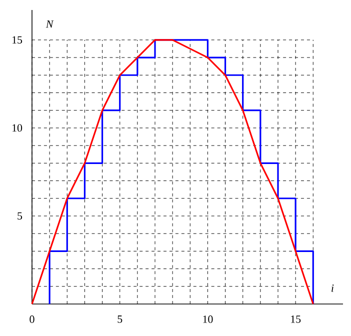 Image resolution: width=351 pixels, height=336 pixels. What do you see at coordinates (50, 24) in the screenshot?
I see `y-axis-title: N` at bounding box center [50, 24].